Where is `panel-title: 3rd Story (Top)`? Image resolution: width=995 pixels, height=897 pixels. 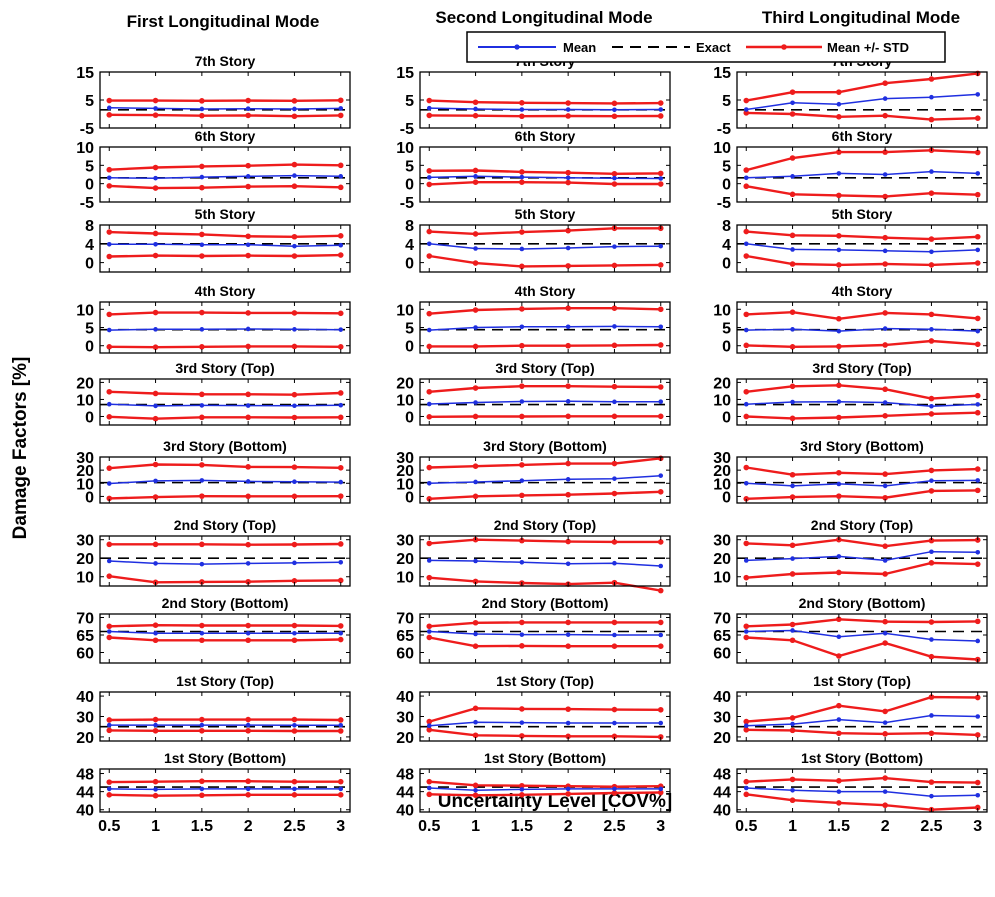 panel-title: 3rd Story (Top) is located at coordinates (224, 368).